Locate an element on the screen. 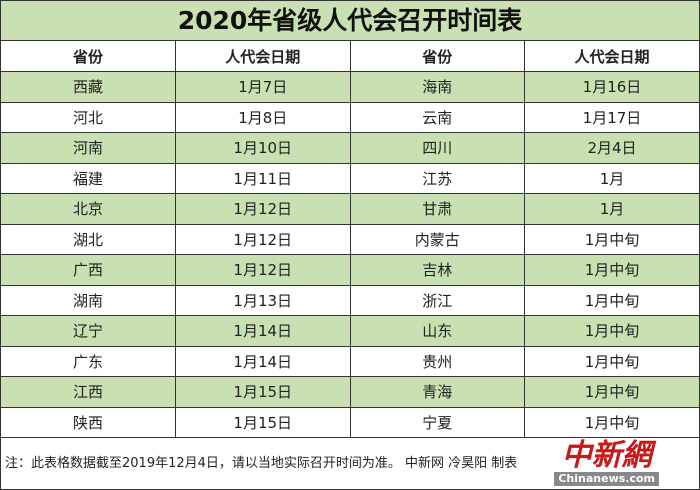 The height and width of the screenshot is (490, 700). table-row: 广东 1月14日 贵州 1月中旬 is located at coordinates (350, 361).